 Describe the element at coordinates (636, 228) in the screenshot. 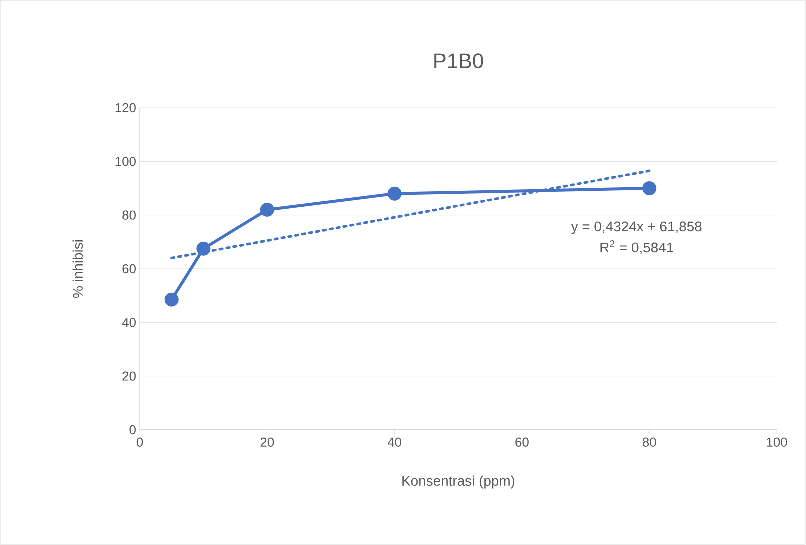

I see `annotation: y = 0,4324x + 61,858` at that location.